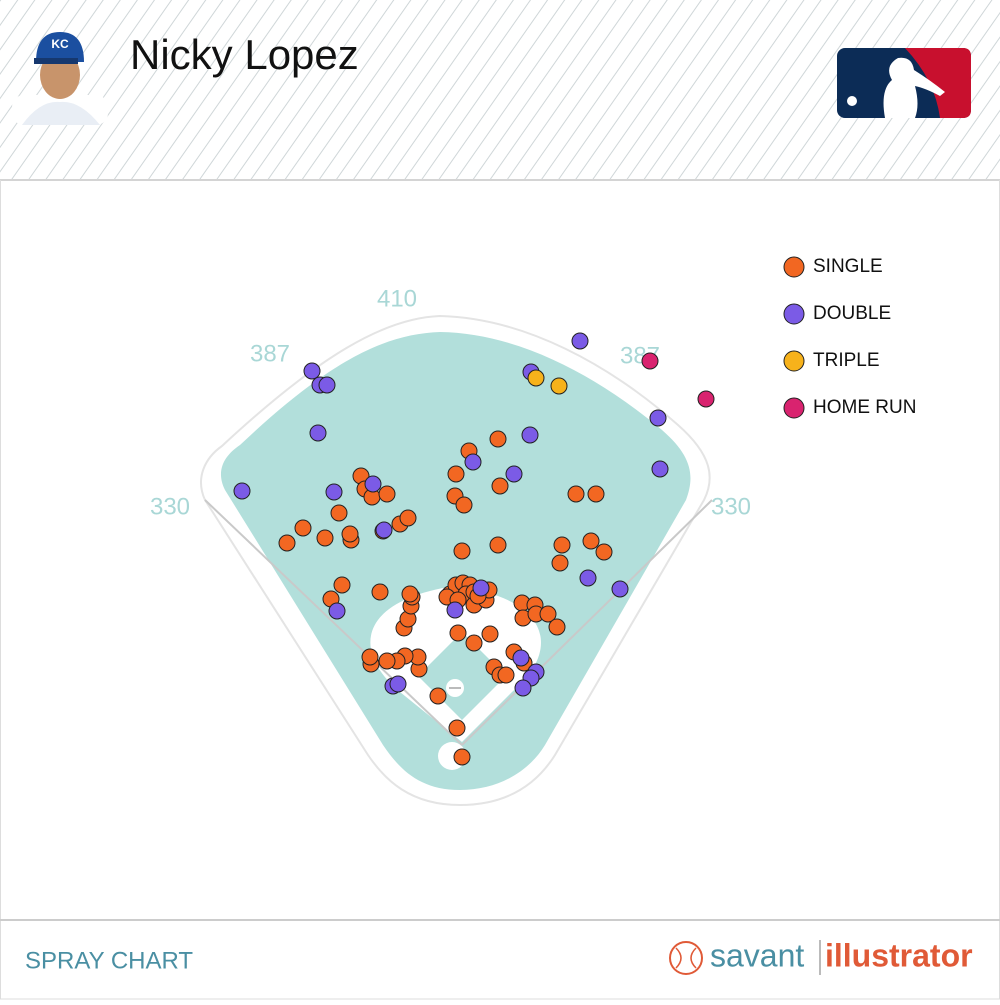  What do you see at coordinates (899, 955) in the screenshot?
I see `brand-right: illustrator` at bounding box center [899, 955].